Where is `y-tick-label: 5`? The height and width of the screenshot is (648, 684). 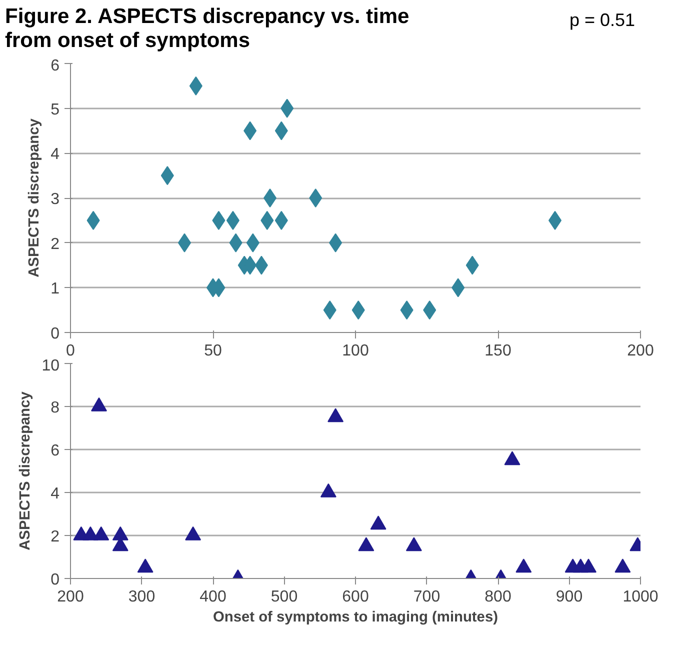 y-tick-label: 5 is located at coordinates (55, 110).